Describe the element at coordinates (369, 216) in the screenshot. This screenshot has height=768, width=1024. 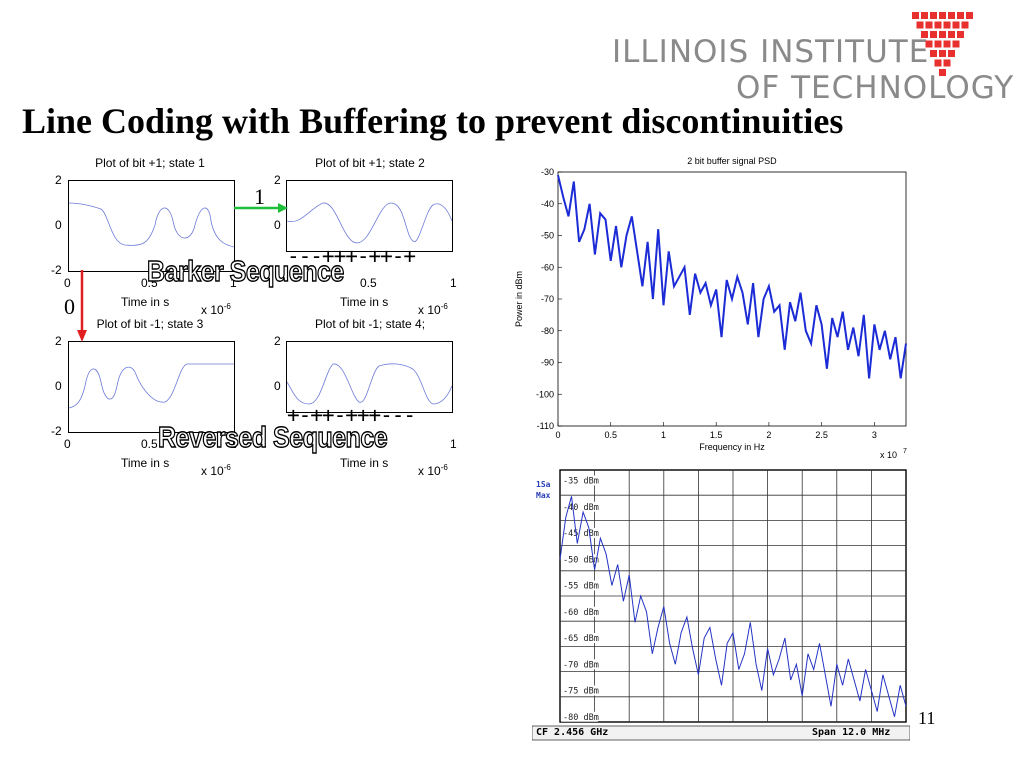
I see `plot2-axes` at that location.